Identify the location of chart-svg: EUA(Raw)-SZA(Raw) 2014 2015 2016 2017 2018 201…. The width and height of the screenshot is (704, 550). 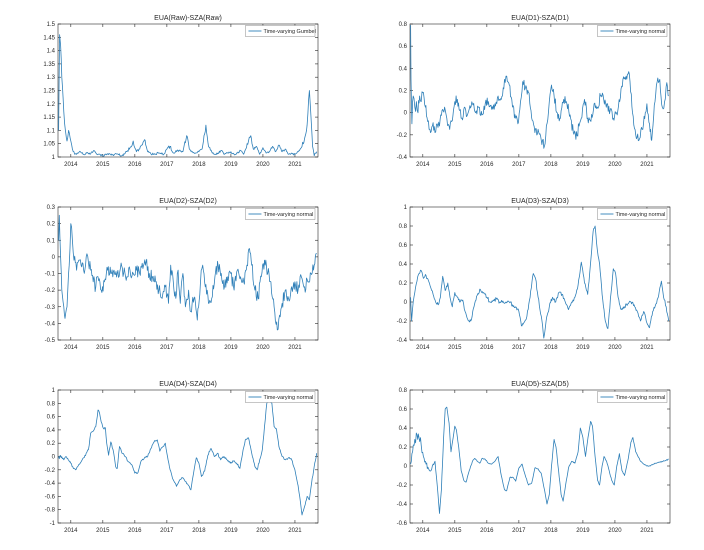
(181, 91).